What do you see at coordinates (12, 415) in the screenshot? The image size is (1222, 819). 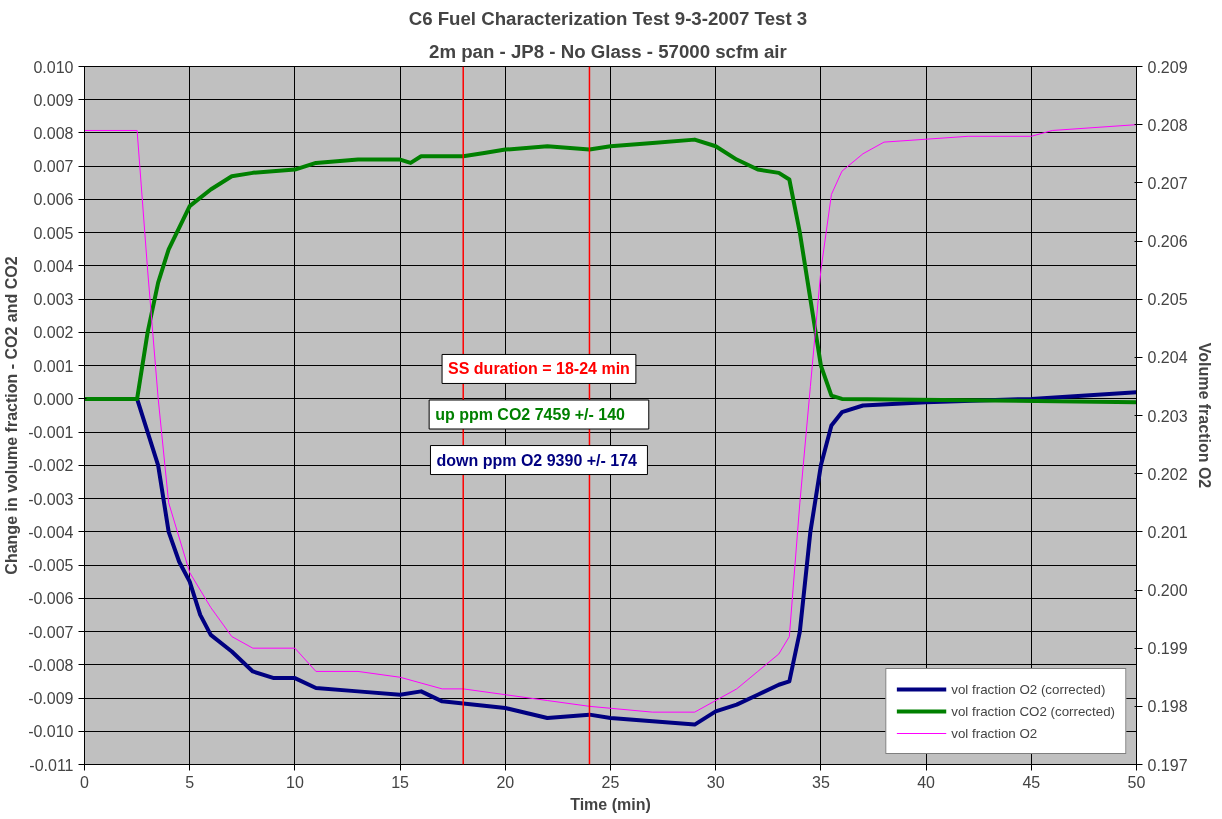 I see `y-axis-title: Change in volume fraction - CO2 and CO2` at bounding box center [12, 415].